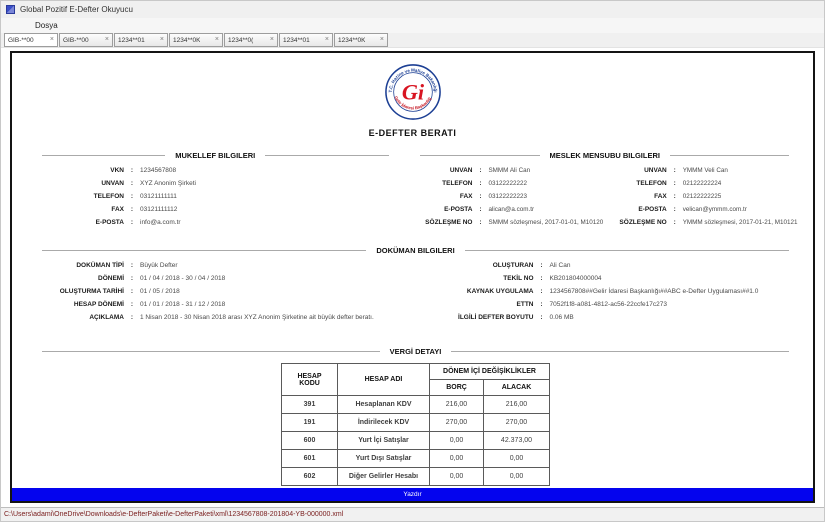 The height and width of the screenshot is (522, 825). What do you see at coordinates (91, 291) in the screenshot?
I see `field-label: OLUŞTURMA TARİHİ` at bounding box center [91, 291].